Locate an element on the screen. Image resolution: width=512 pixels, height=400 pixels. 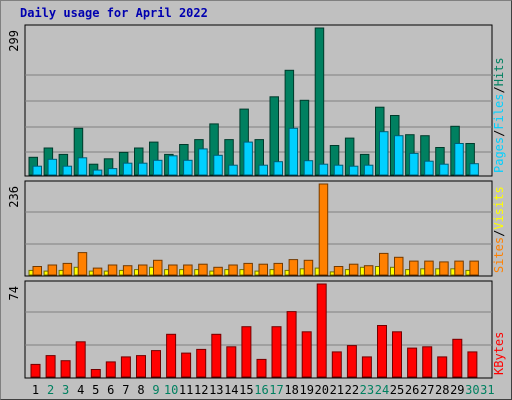
x-tick-label-day-29: 29 is located at coordinates (457, 390).